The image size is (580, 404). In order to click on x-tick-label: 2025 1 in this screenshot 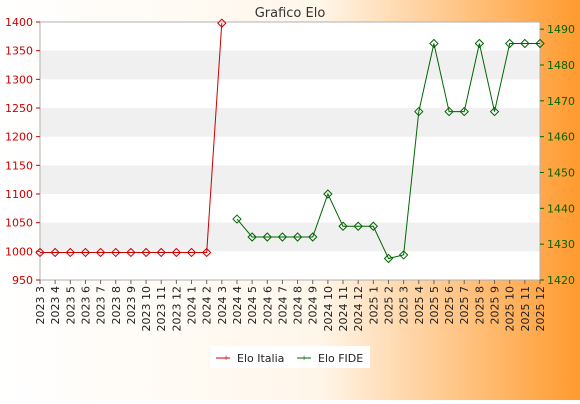, I will do `click(373, 305)`.